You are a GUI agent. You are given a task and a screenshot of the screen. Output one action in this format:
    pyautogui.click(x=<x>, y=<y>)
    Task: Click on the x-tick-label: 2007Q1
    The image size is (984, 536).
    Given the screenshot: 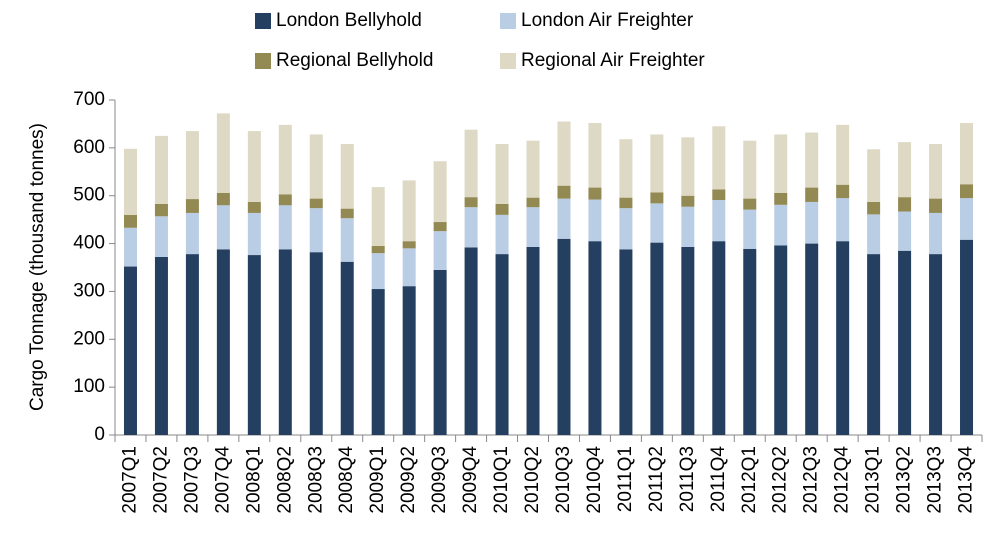 What is the action you would take?
    pyautogui.click(x=129, y=480)
    